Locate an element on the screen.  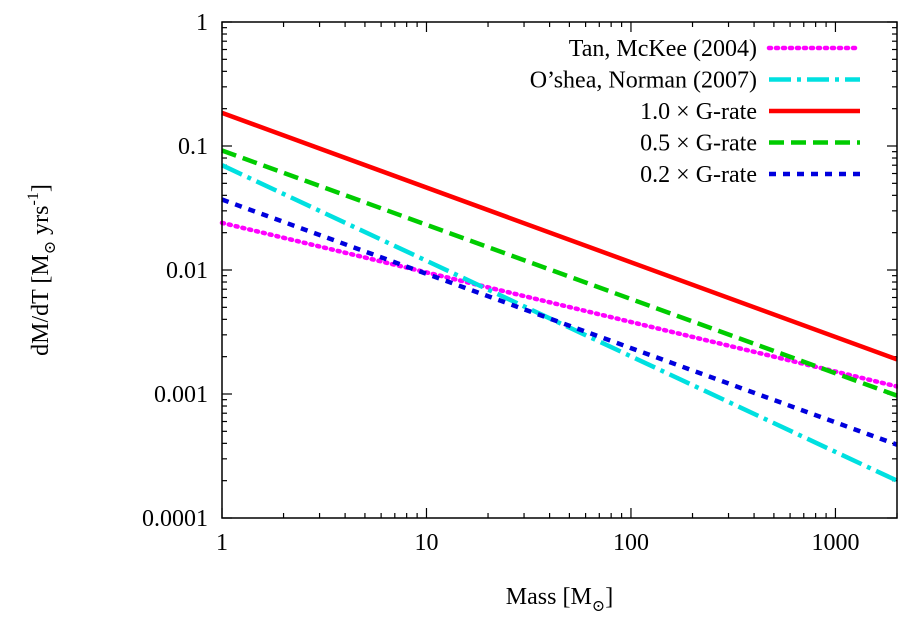
legend-label-4: 0.5 × G-rate is located at coordinates (698, 144).